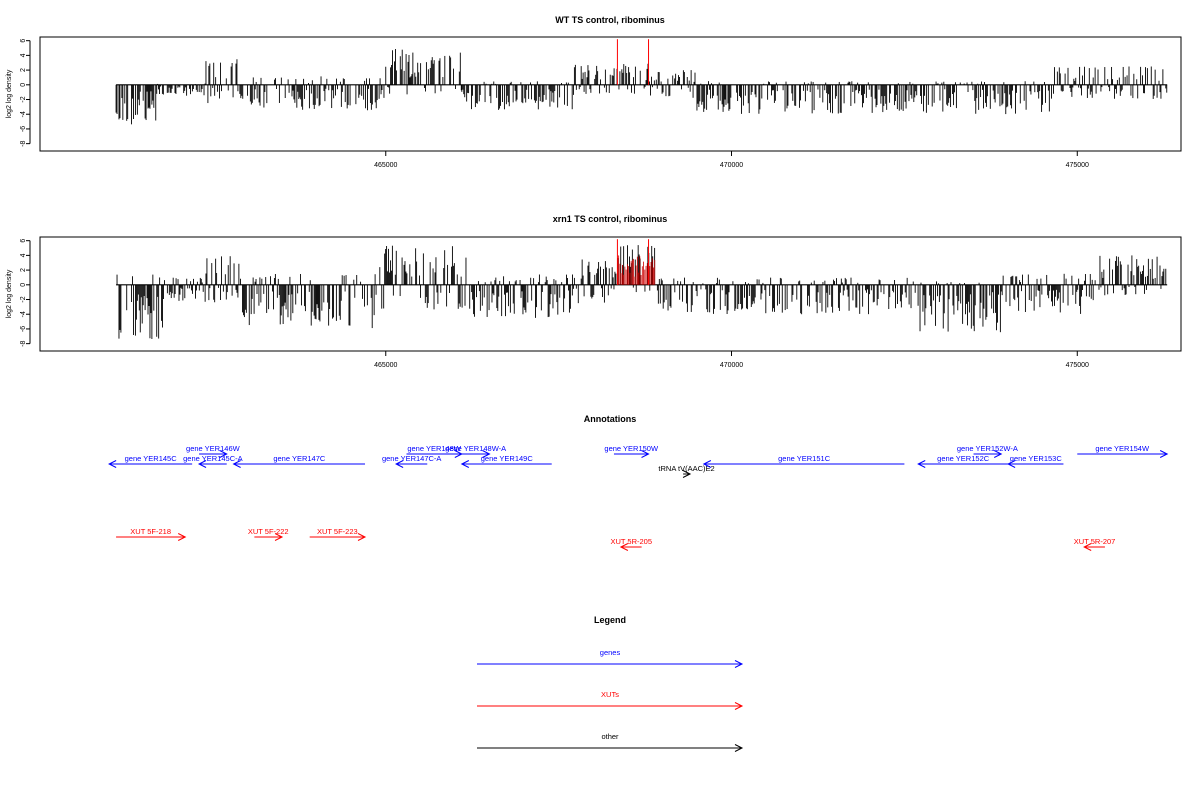  Describe the element at coordinates (610, 736) in the screenshot. I see `legend-label: other` at that location.